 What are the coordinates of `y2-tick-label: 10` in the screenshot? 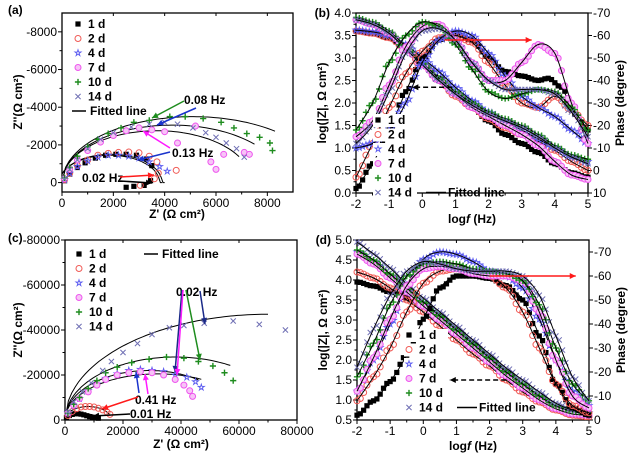 It's located at (600, 193).